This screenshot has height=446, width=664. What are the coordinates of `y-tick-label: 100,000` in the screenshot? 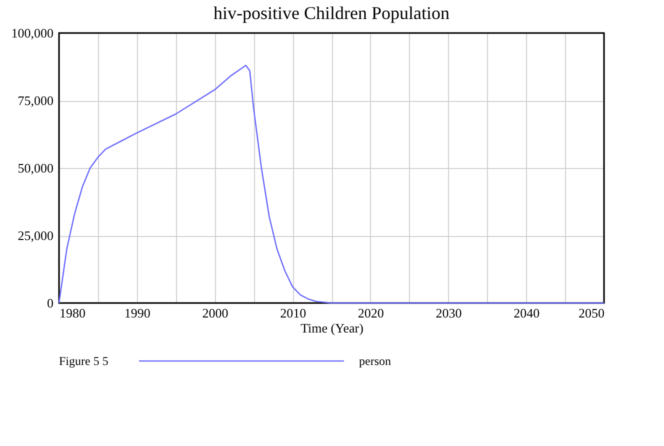 It's located at (32, 33).